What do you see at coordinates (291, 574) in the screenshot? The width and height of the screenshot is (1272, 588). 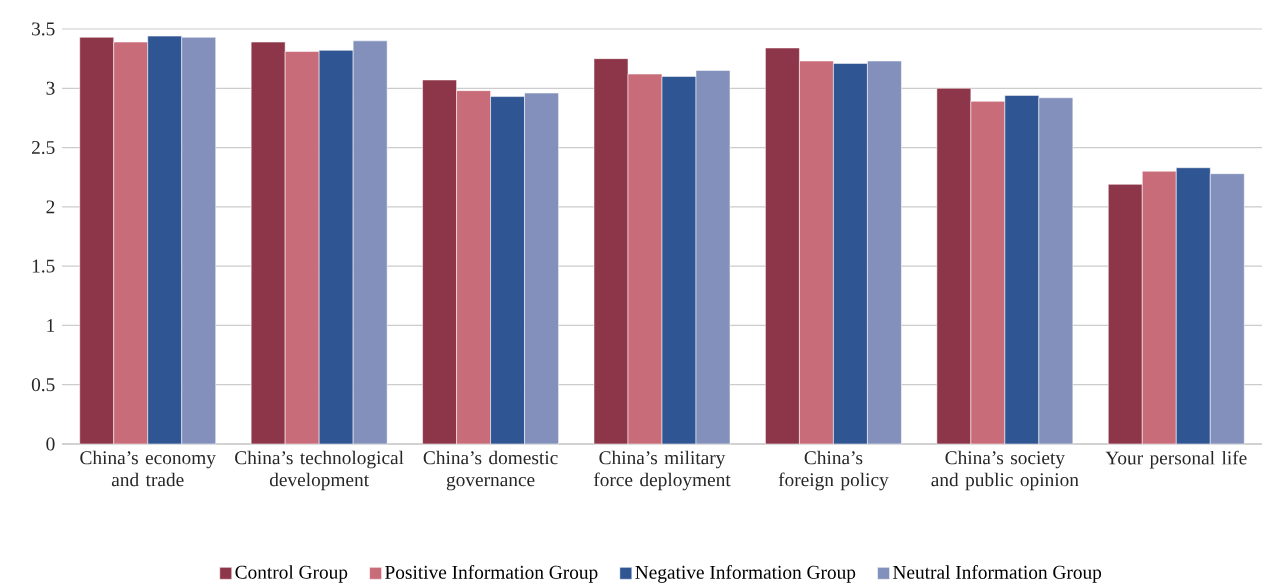 I see `legend-label: Control Group` at bounding box center [291, 574].